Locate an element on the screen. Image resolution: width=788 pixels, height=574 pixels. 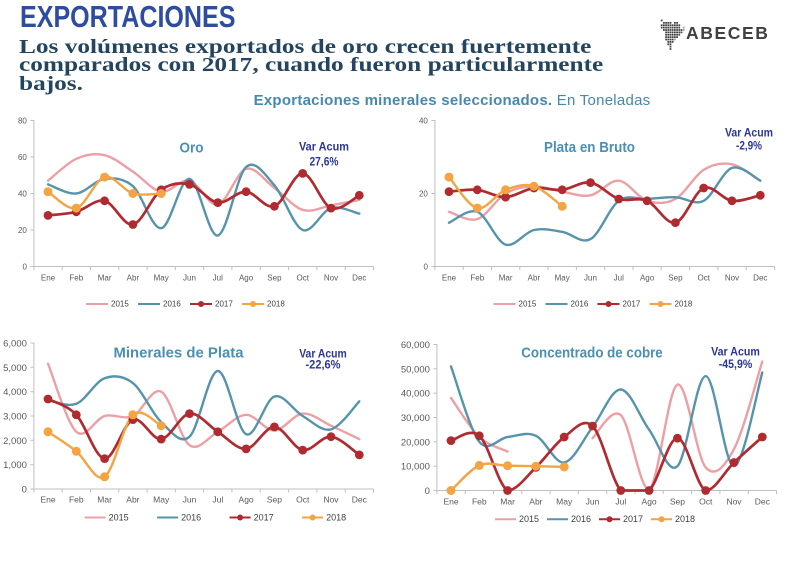
svg-text: -45,9% is located at coordinates (736, 364).